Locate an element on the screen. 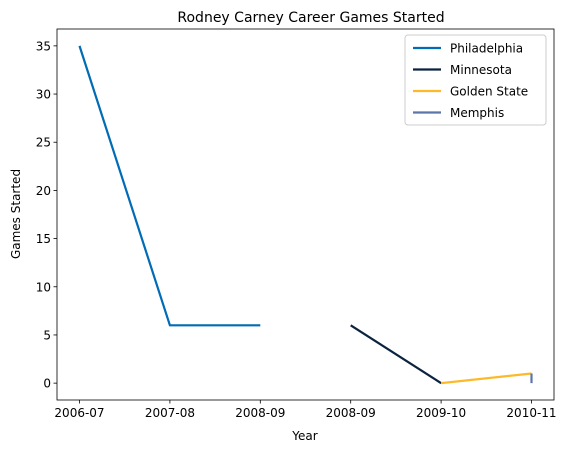  y-tick-label: 25 is located at coordinates (43, 143).